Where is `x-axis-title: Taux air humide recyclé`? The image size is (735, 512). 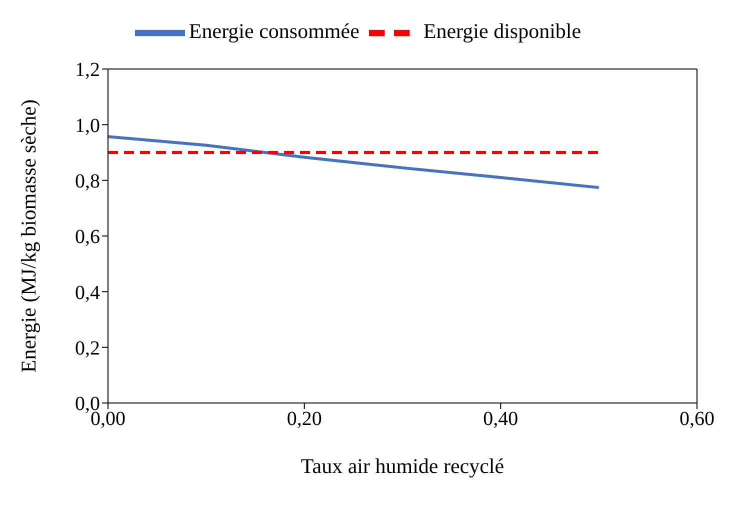
x-axis-title: Taux air humide recyclé is located at coordinates (402, 466).